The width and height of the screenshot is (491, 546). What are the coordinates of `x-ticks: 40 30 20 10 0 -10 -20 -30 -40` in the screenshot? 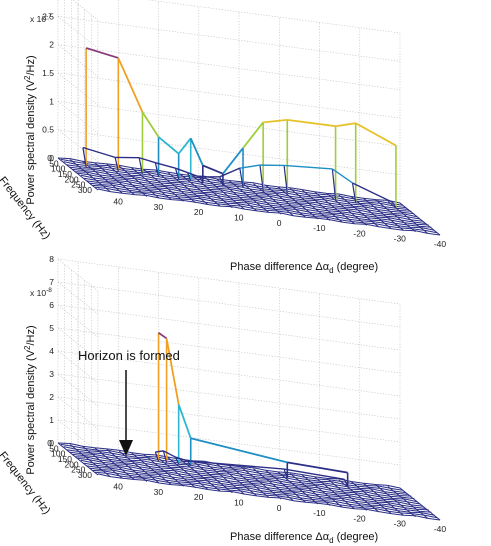 It's located at (279, 223).